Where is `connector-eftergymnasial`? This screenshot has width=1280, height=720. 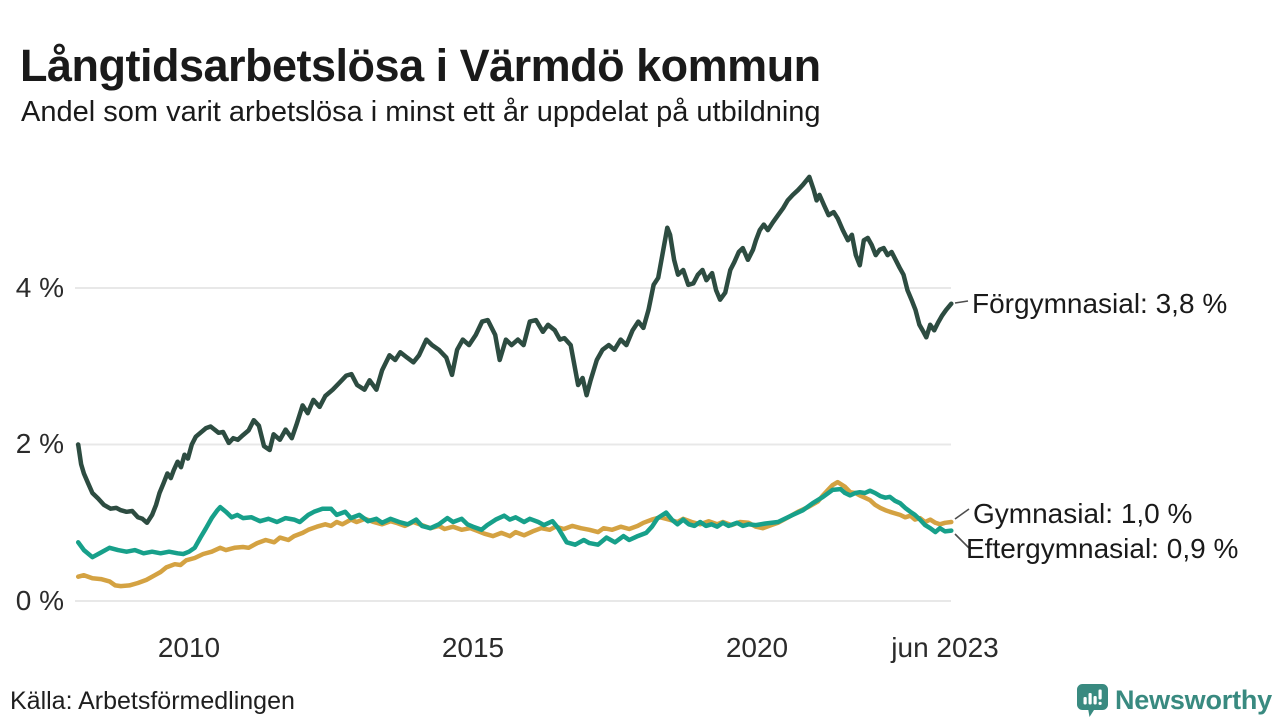 connector-eftergymnasial is located at coordinates (962, 541).